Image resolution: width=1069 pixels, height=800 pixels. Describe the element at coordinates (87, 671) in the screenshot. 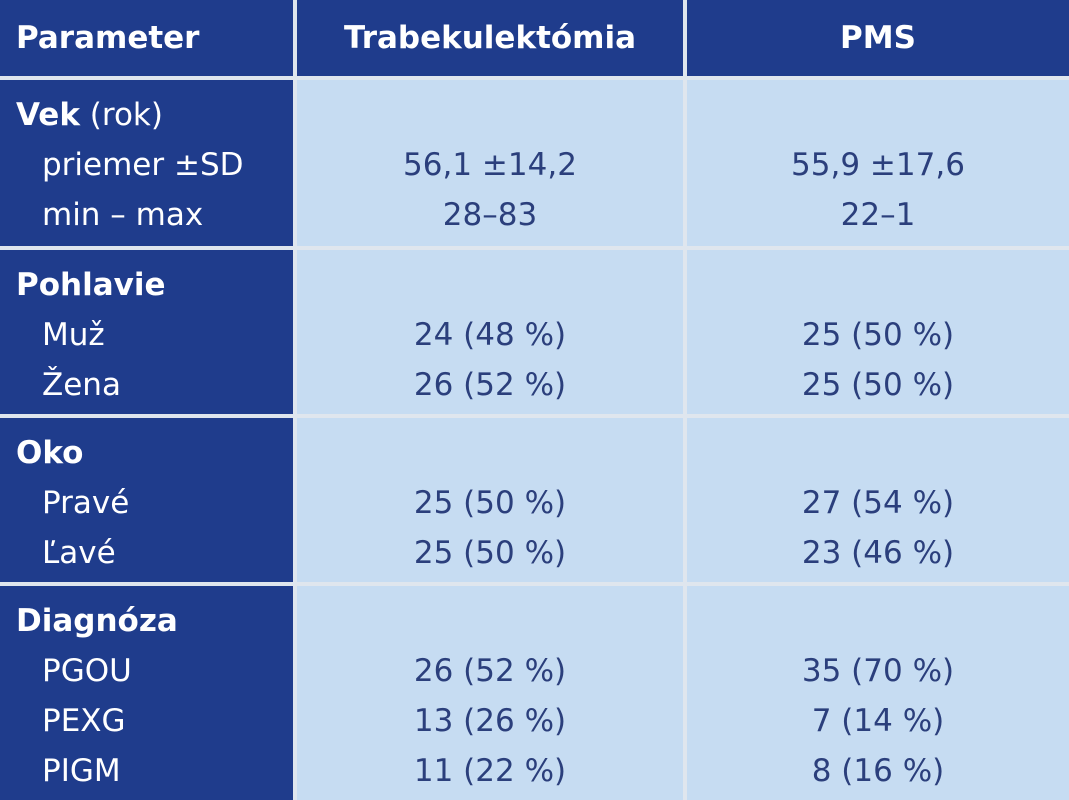

I see `row-label: PGOU` at that location.